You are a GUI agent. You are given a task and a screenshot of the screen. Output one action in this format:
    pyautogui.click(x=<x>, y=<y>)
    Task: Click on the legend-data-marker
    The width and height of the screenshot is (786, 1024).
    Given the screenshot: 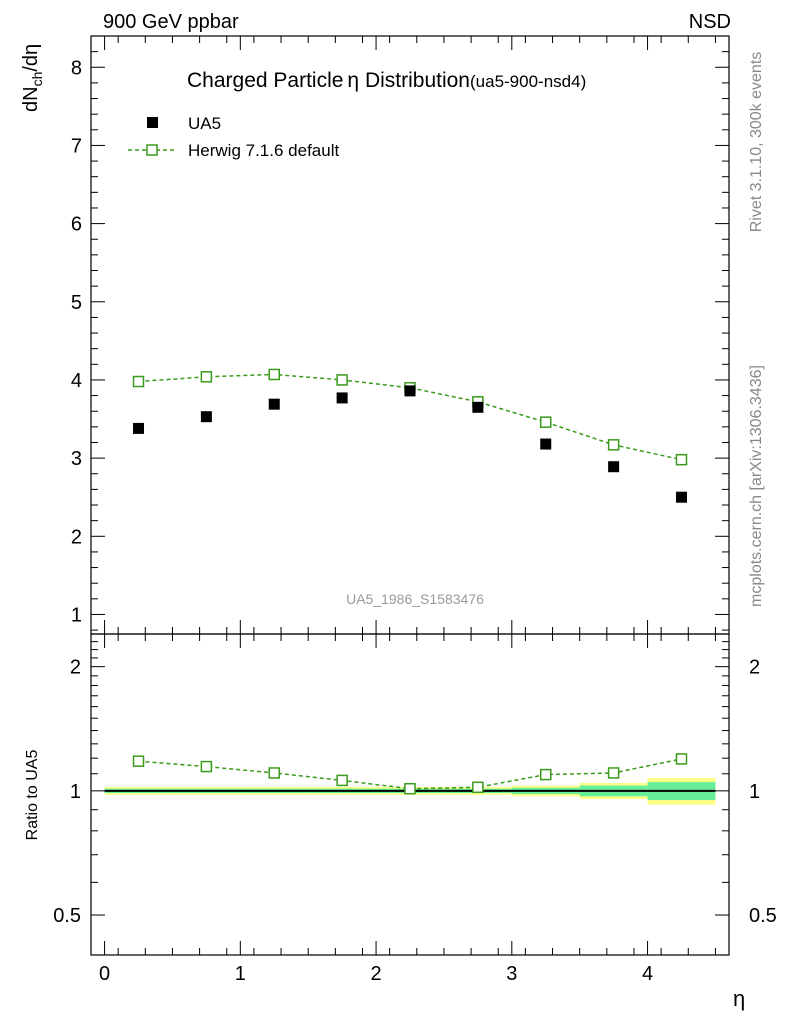 What is the action you would take?
    pyautogui.click(x=152, y=122)
    